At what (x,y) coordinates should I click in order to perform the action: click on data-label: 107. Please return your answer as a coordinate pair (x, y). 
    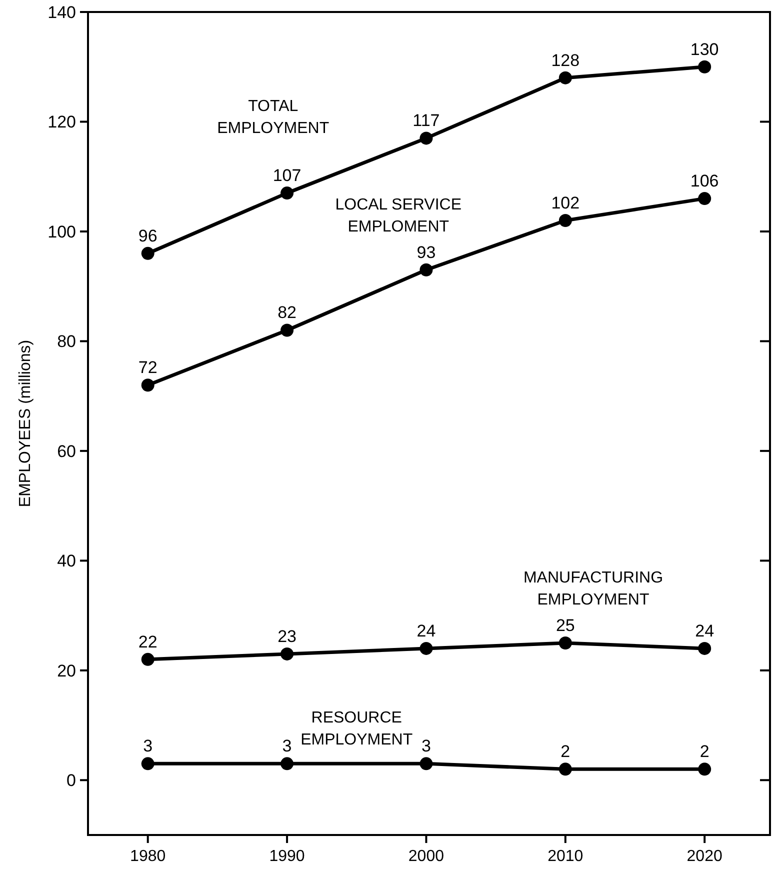
    Looking at the image, I should click on (287, 176).